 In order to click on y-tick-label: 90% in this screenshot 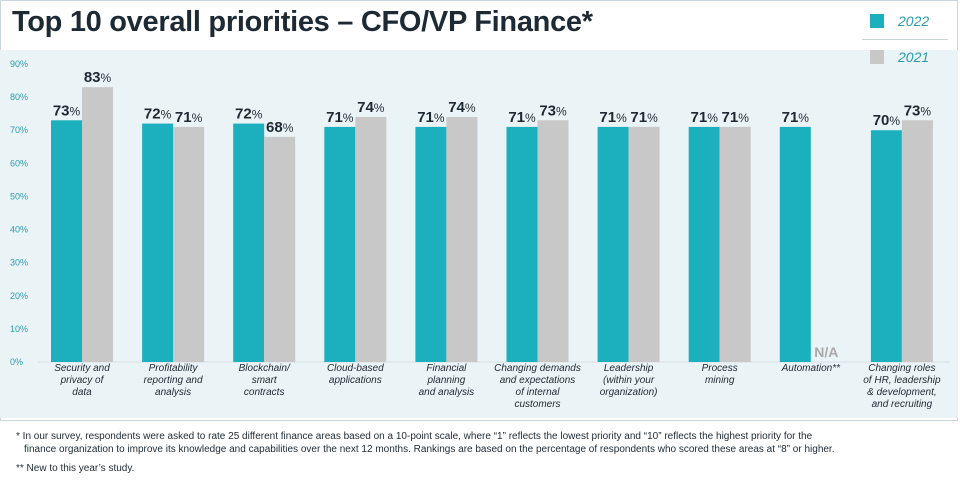, I will do `click(19, 64)`.